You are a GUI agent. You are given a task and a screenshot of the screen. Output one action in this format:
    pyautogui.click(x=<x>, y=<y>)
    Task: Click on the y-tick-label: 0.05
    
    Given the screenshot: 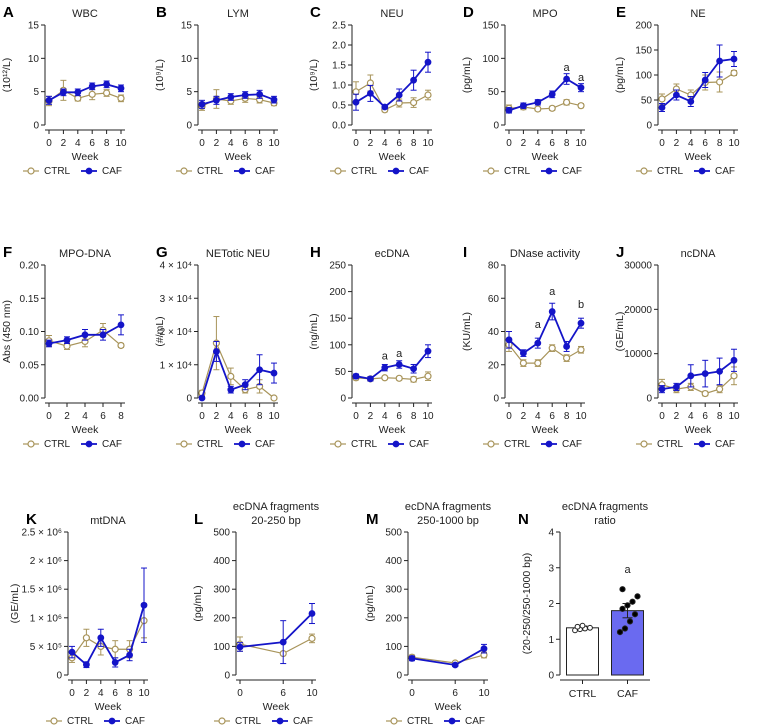 What is the action you would take?
    pyautogui.click(x=30, y=365)
    